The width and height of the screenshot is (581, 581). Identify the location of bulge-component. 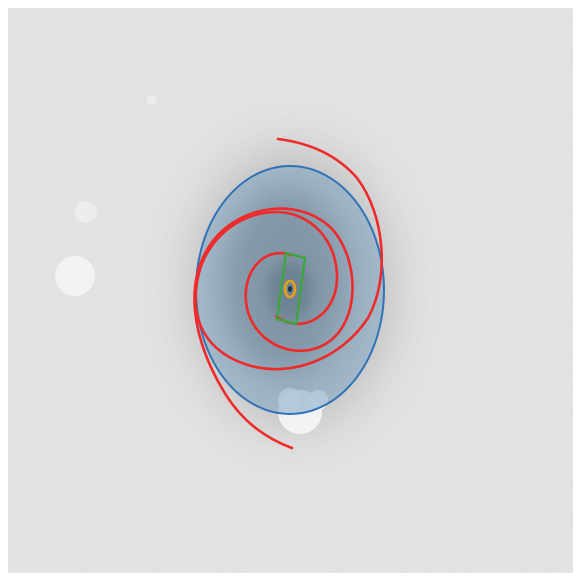
(290, 289).